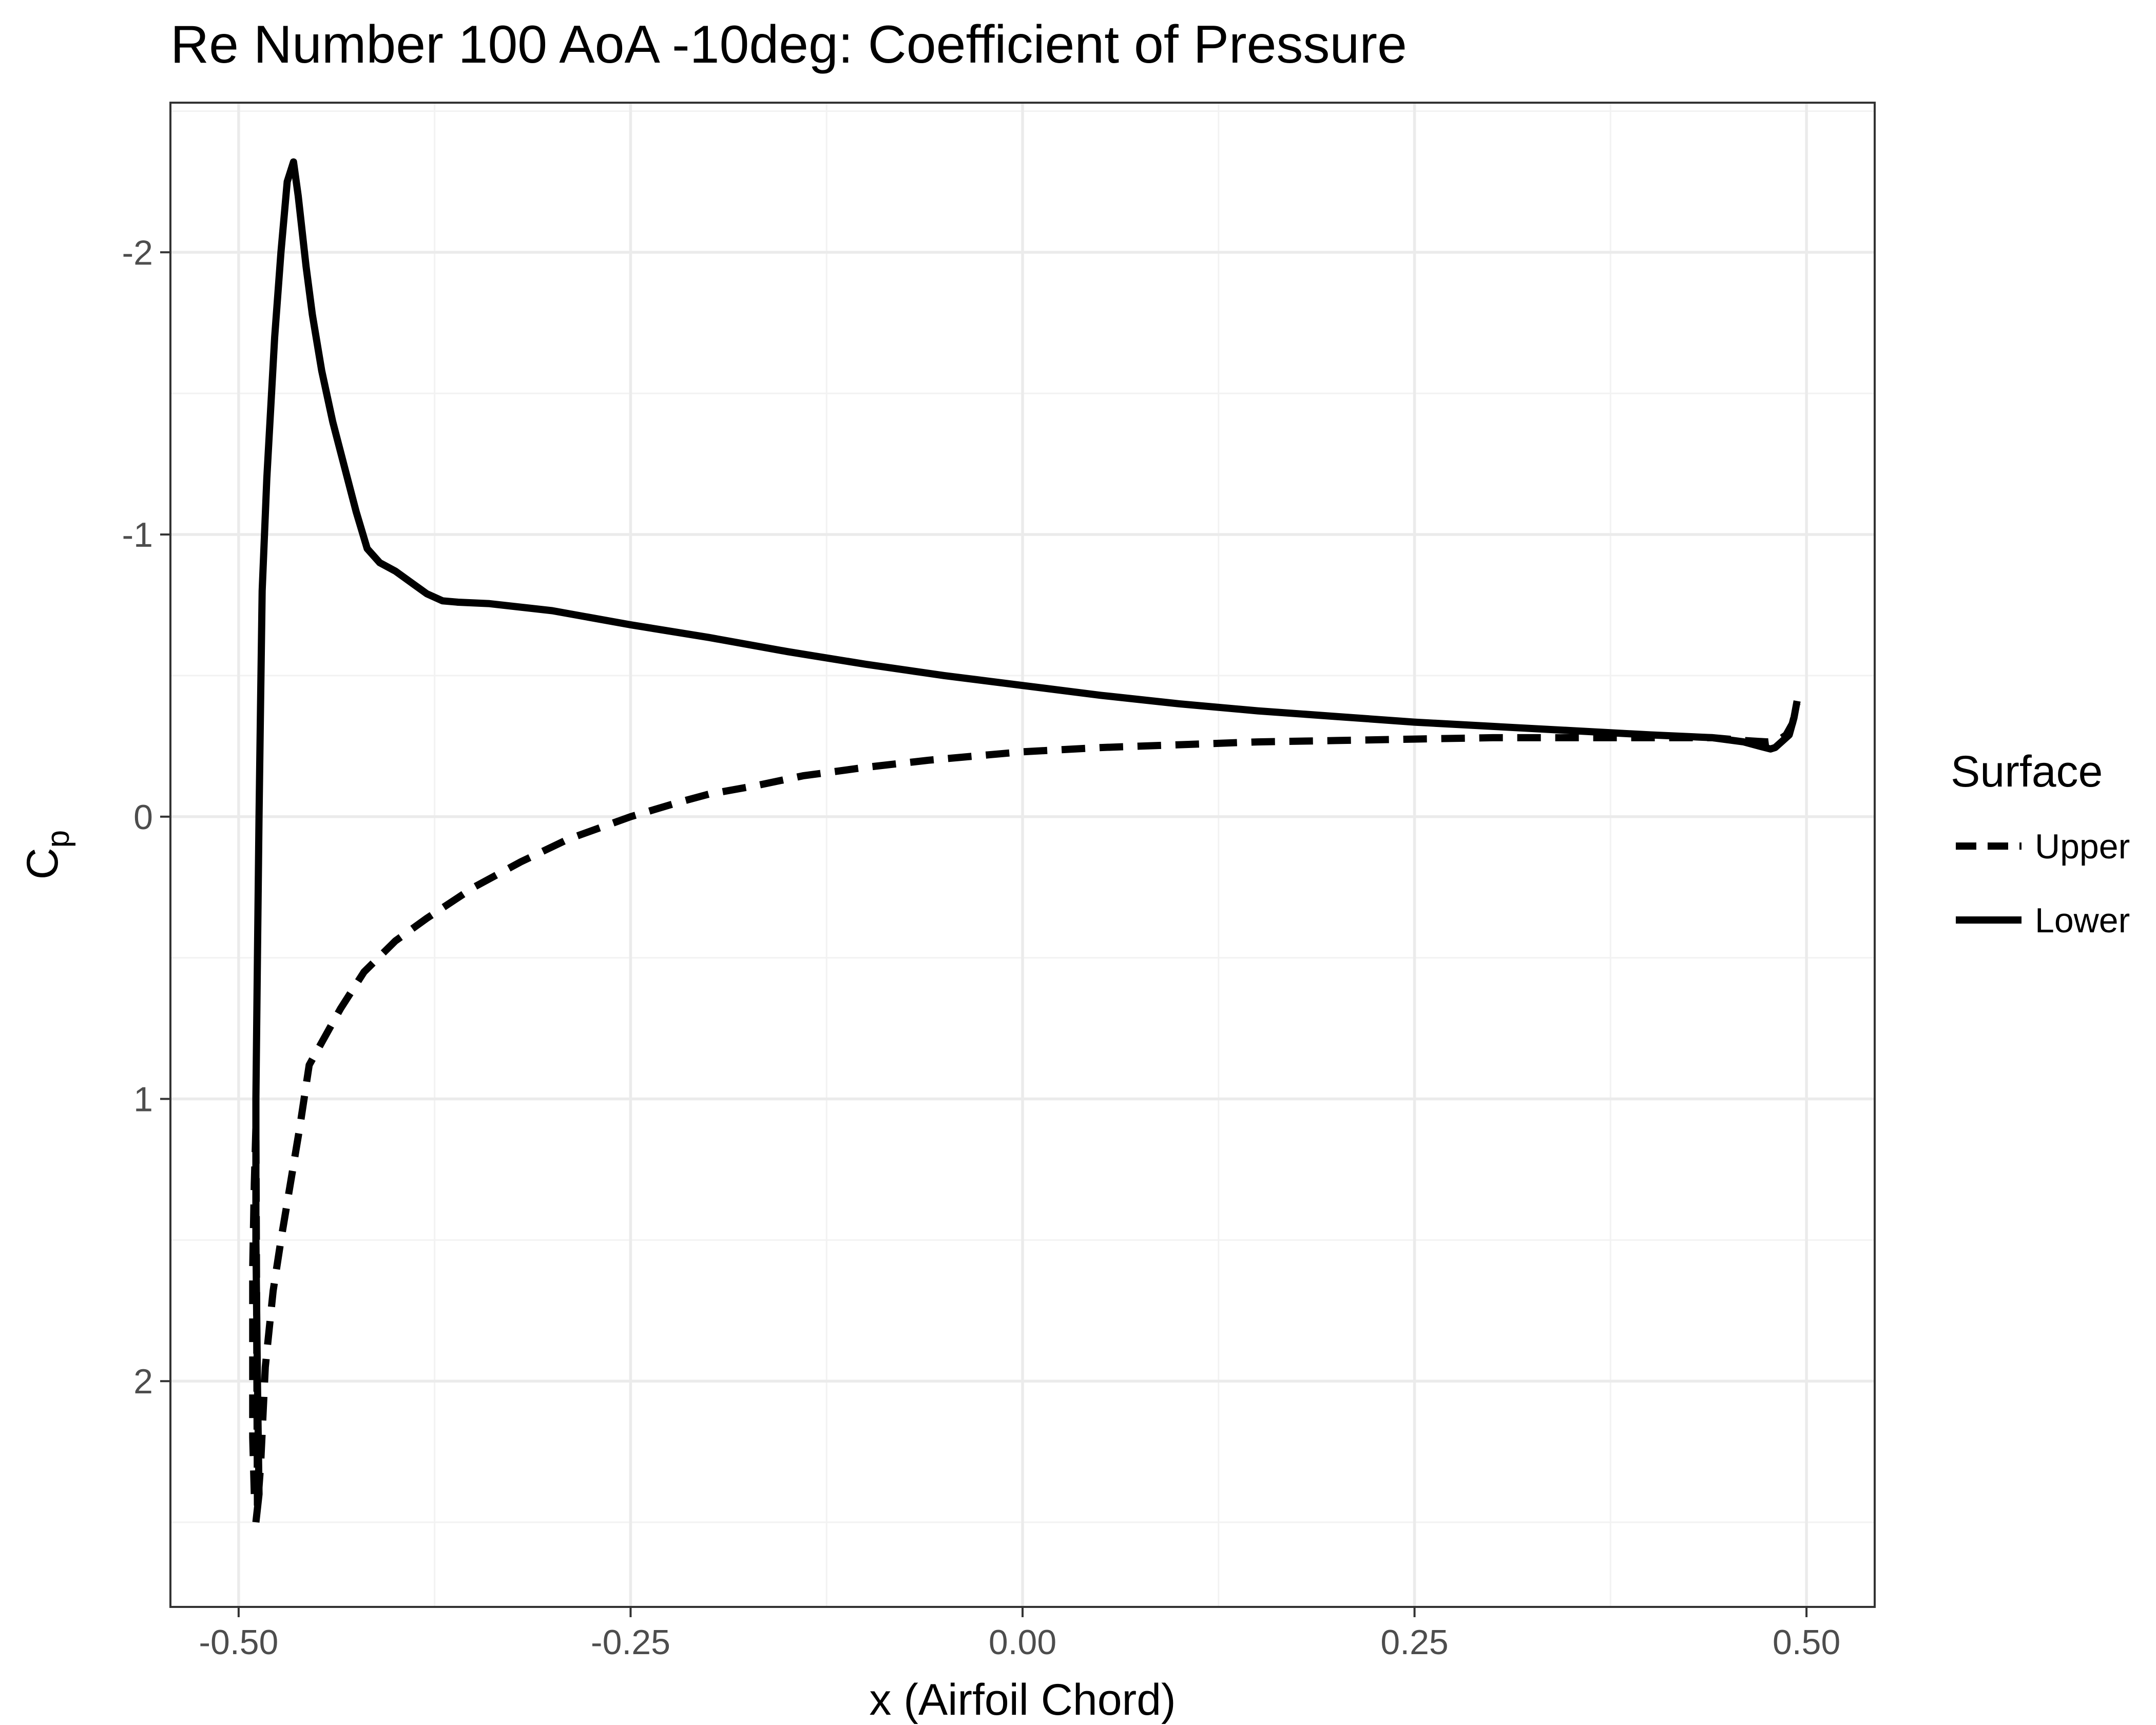  I want to click on x-tick-label: -0.25, so click(630, 1642).